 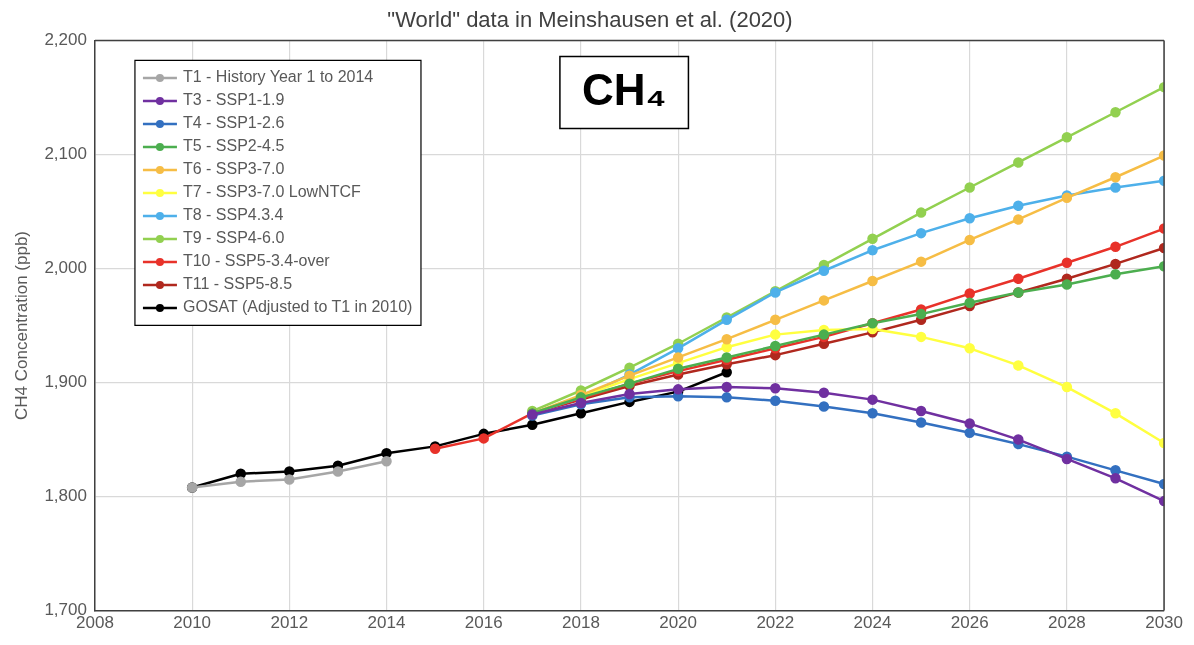 What do you see at coordinates (256, 261) in the screenshot?
I see `legend-label: T10 - SSP5-3.4-over` at bounding box center [256, 261].